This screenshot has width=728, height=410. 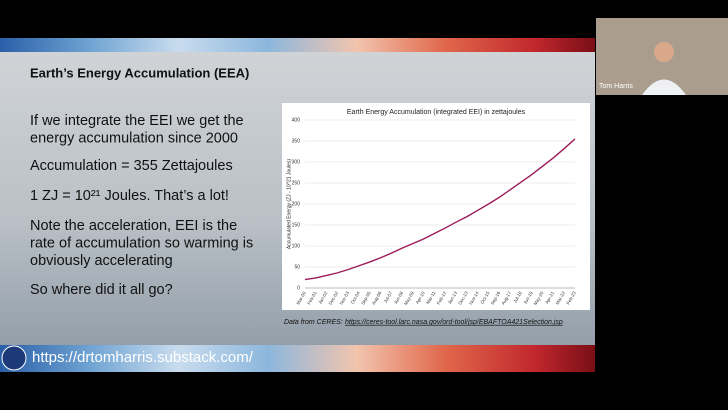 I want to click on x-tick-label: Feb-01, so click(x=312, y=297).